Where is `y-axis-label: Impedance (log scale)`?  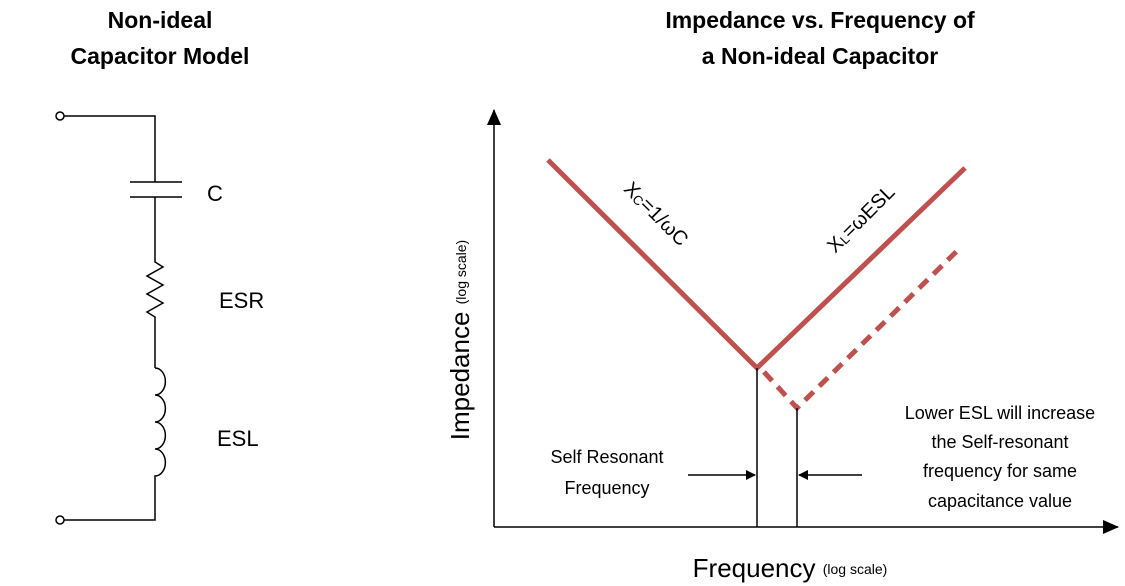
y-axis-label: Impedance (log scale) is located at coordinates (460, 340).